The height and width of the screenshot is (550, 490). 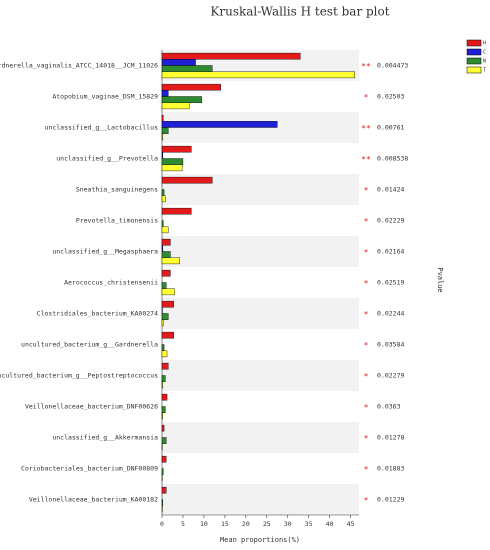 What do you see at coordinates (330, 524) in the screenshot?
I see `x-tick-label: 40` at bounding box center [330, 524].